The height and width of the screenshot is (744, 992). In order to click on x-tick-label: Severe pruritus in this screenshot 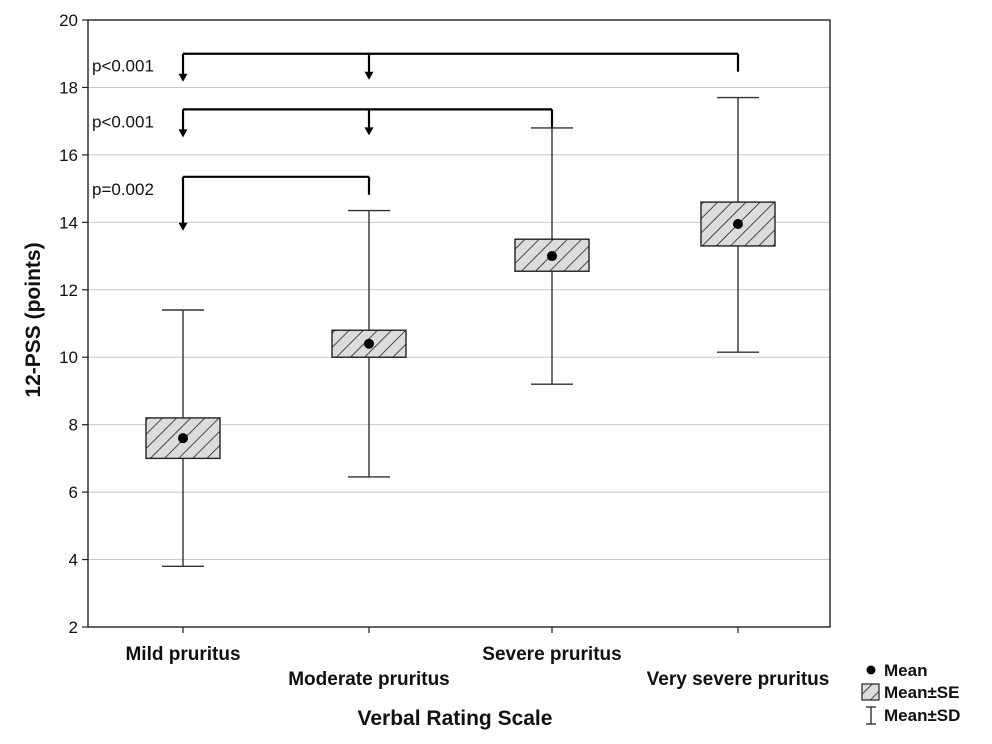, I will do `click(551, 654)`.